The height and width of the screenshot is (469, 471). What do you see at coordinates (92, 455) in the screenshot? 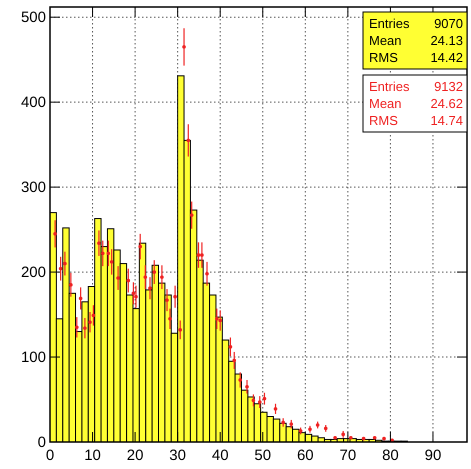
I see `x-tick-label: 10` at bounding box center [92, 455].